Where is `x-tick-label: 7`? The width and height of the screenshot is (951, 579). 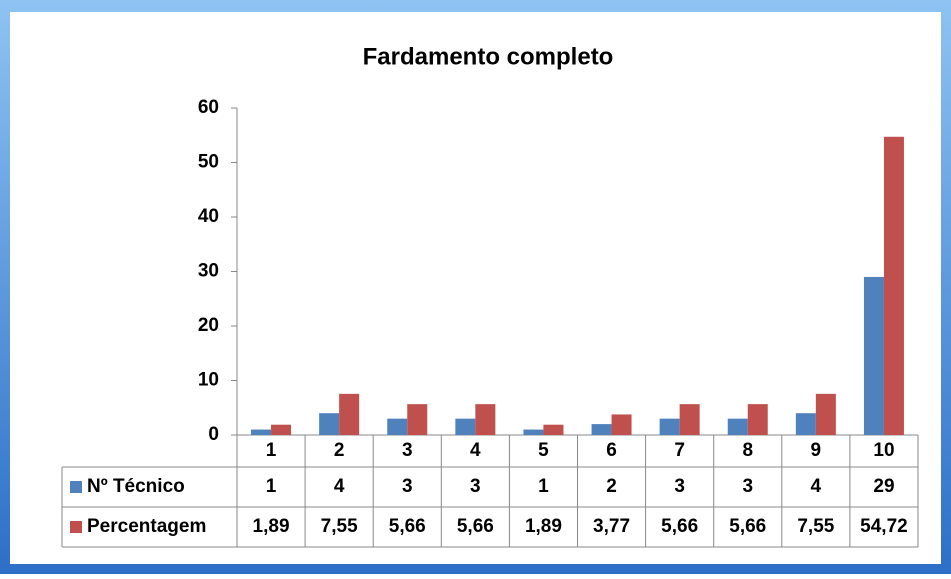 x-tick-label: 7 is located at coordinates (679, 450).